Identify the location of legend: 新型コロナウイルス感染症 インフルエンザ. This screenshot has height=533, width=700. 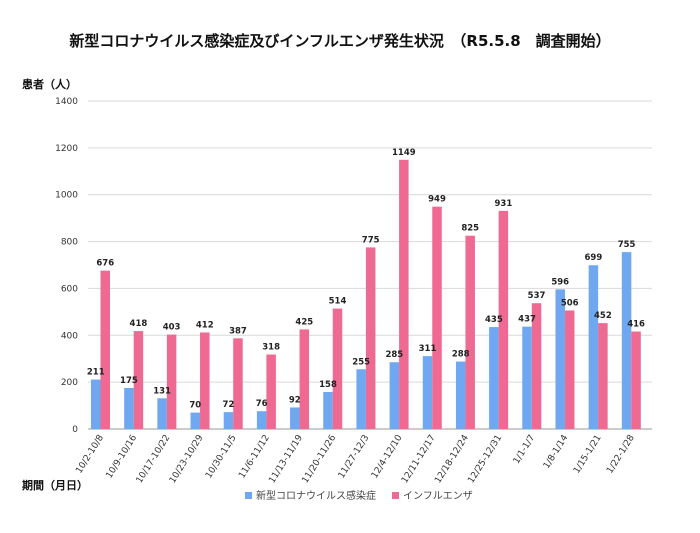
(359, 495).